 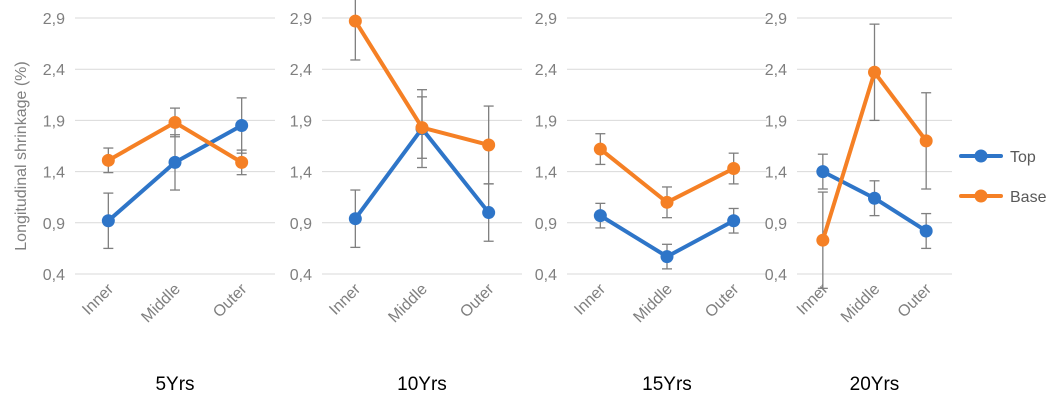 What do you see at coordinates (667, 384) in the screenshot?
I see `panel-title: 15Yrs` at bounding box center [667, 384].